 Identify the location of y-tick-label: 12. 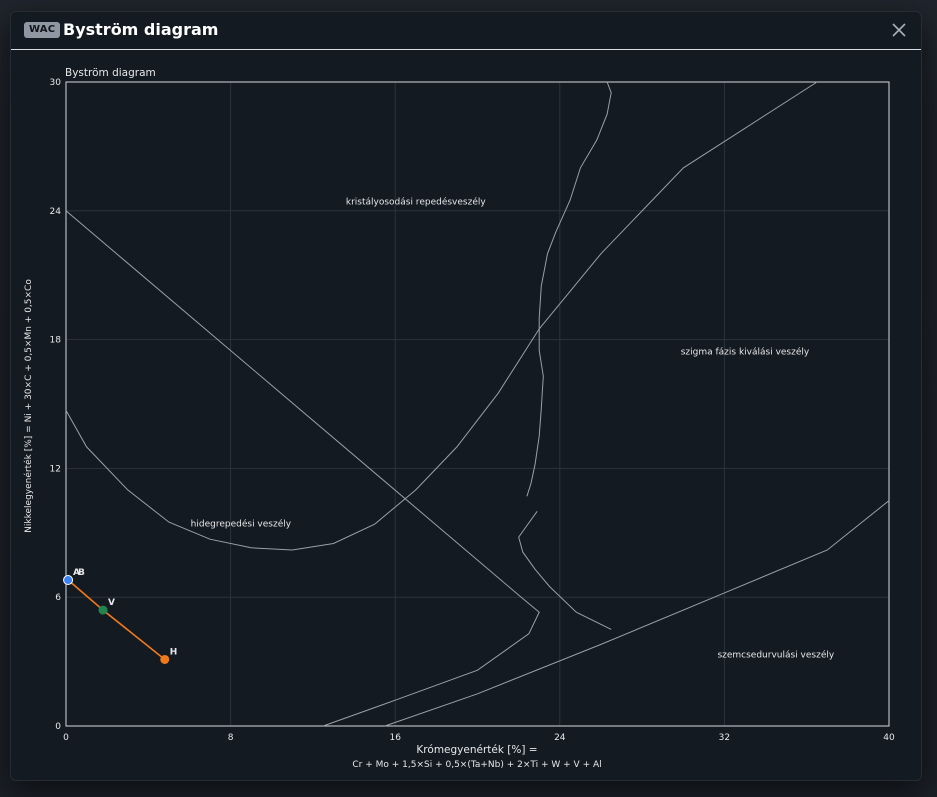
(55, 469).